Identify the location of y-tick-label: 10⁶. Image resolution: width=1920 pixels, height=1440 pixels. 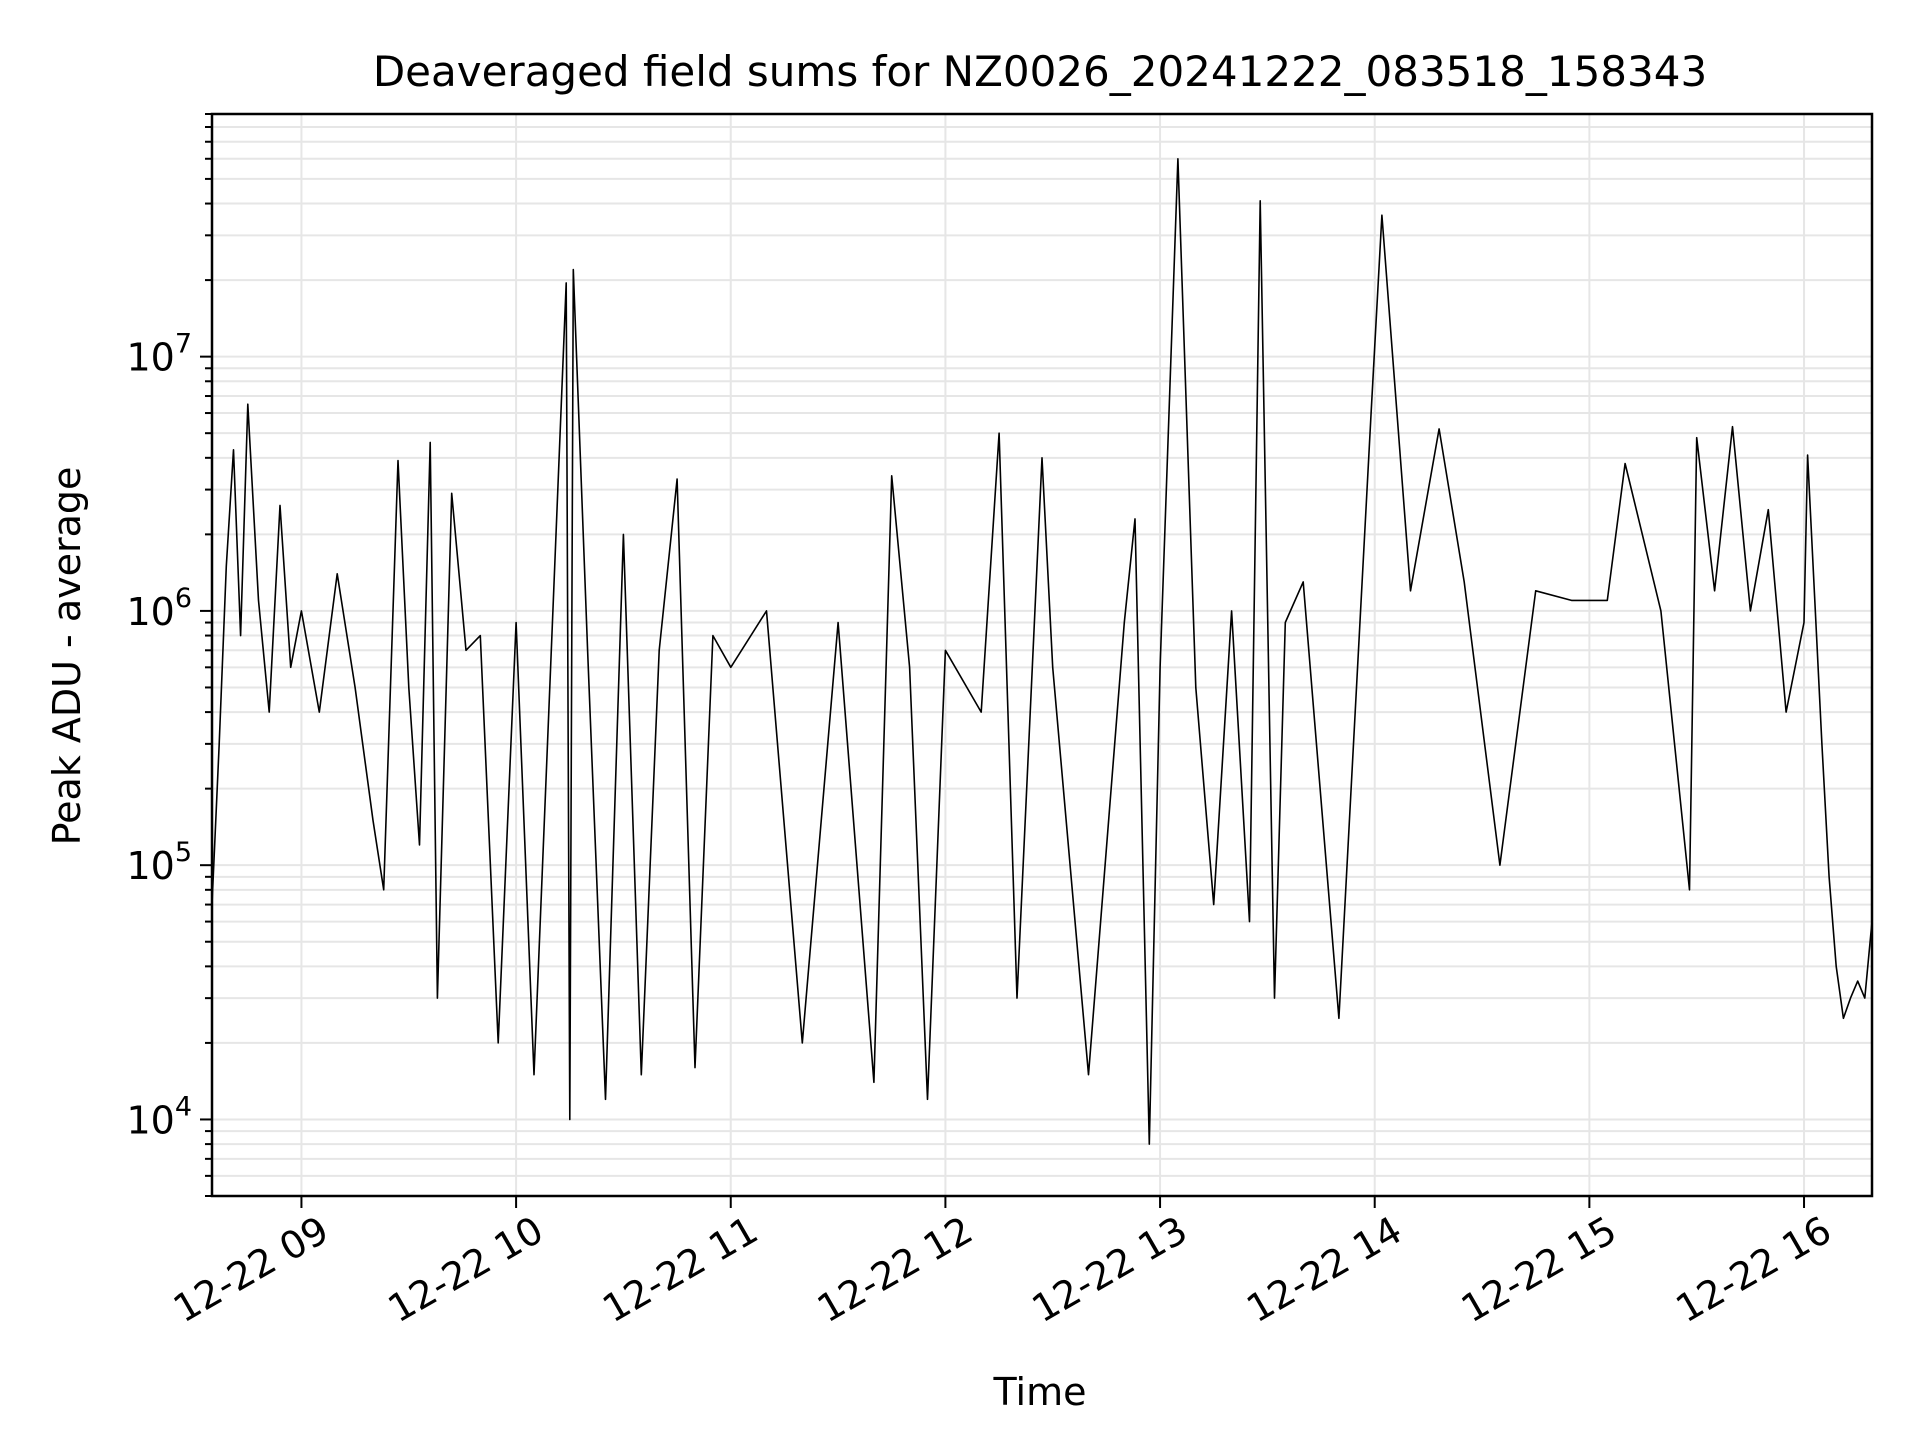
(159, 608).